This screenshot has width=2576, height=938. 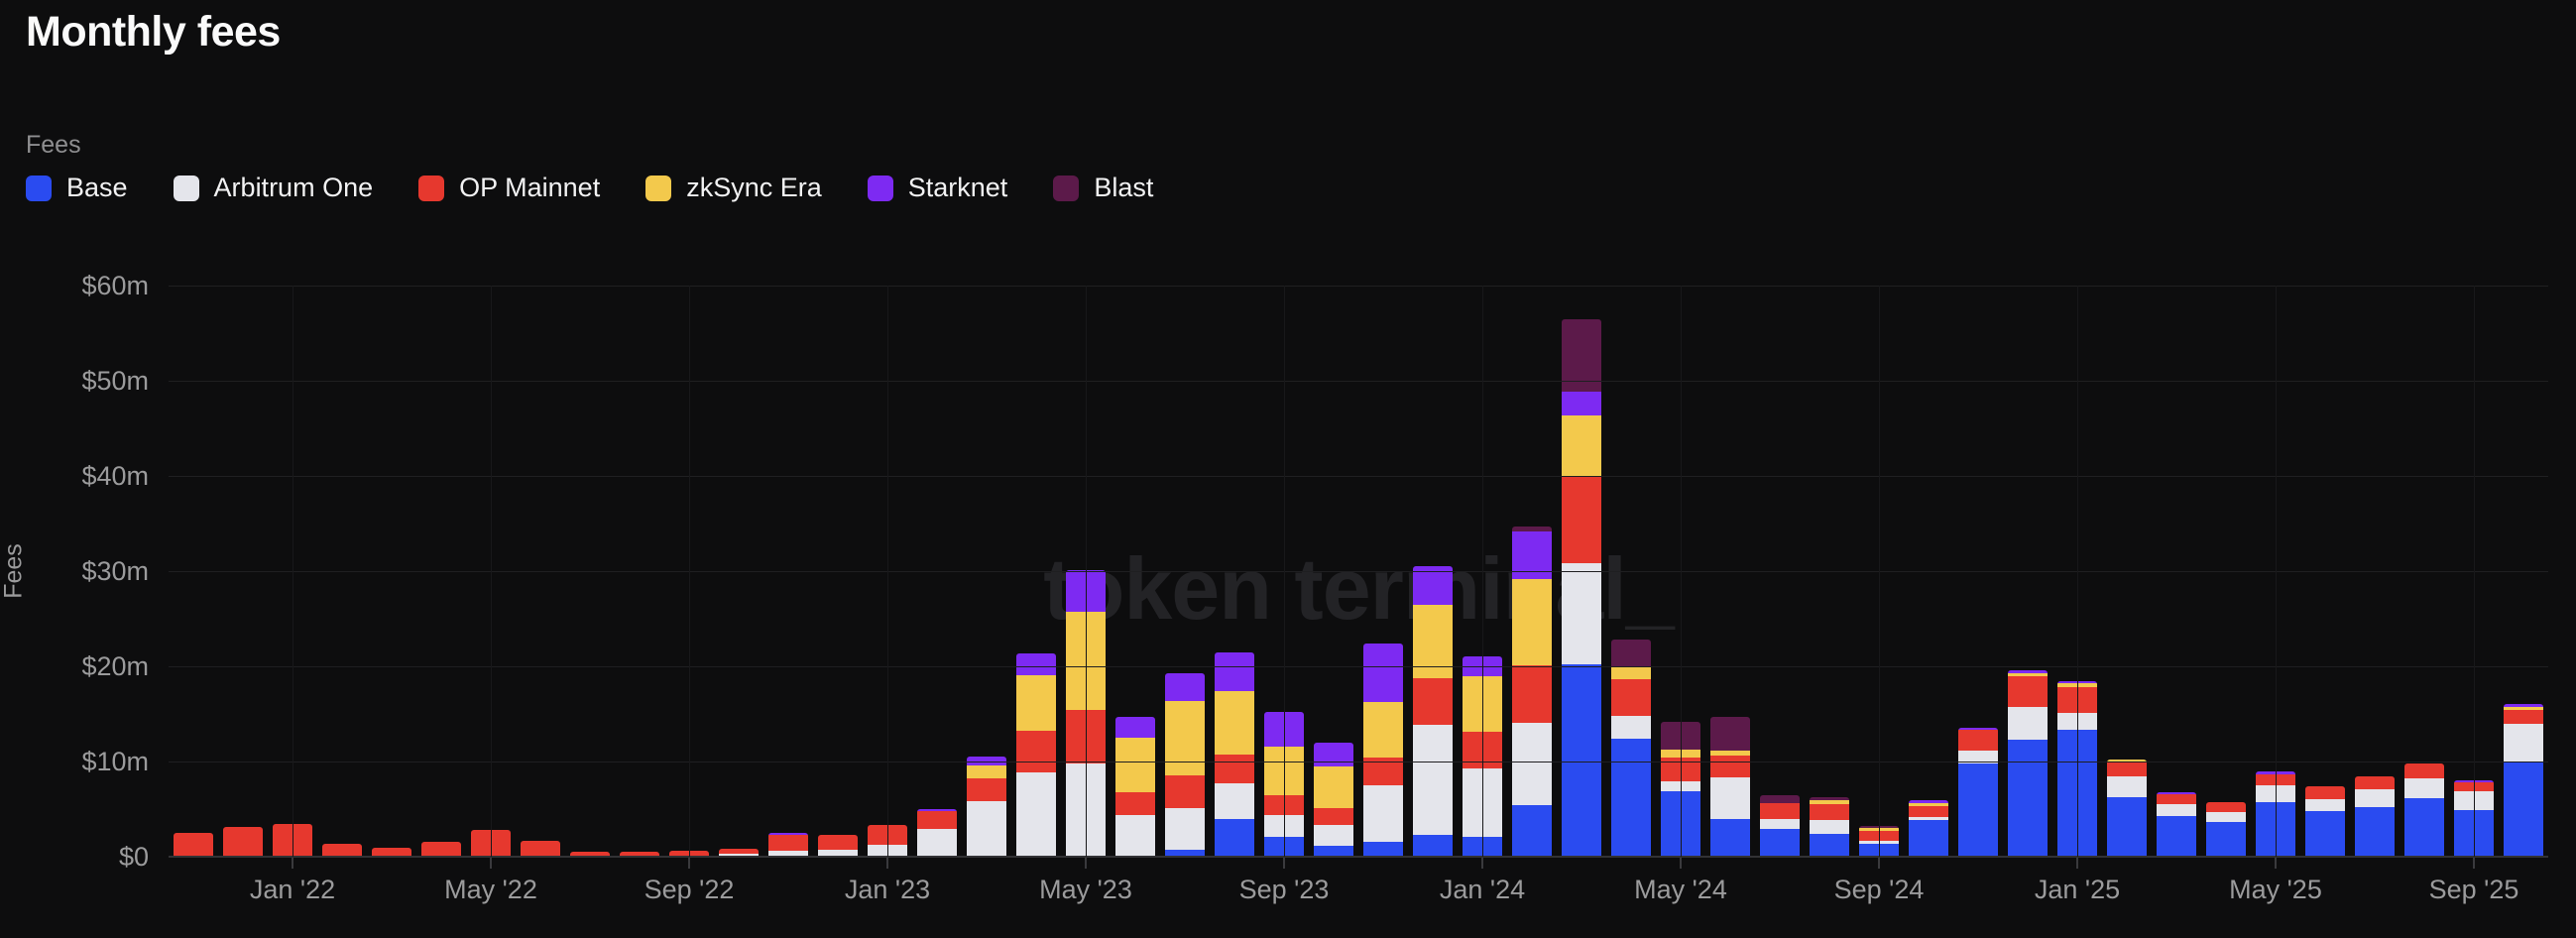 I want to click on y-tick-label: $10m, so click(x=115, y=761).